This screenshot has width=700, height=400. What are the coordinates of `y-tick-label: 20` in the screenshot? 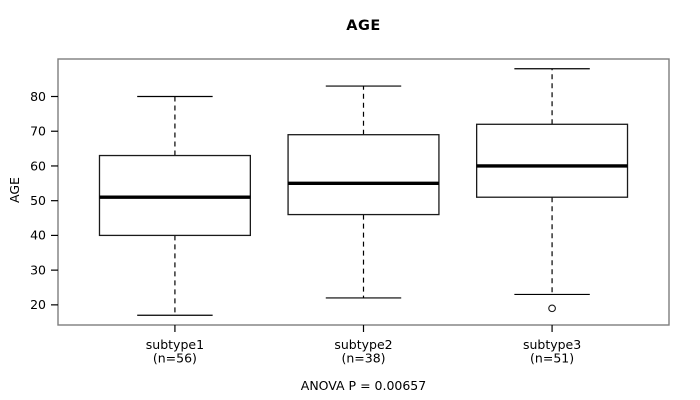 It's located at (38, 304).